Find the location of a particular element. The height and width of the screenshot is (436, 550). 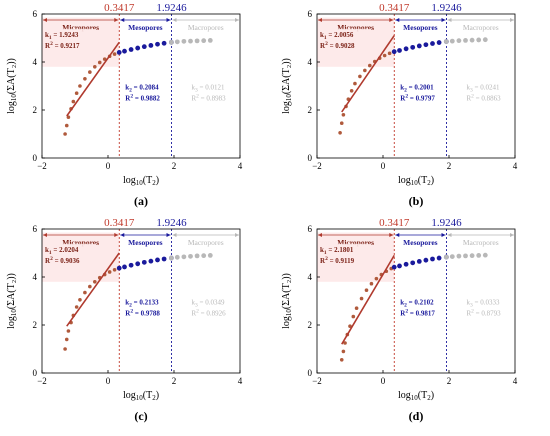

fit-r2-label: R2 = 0.9119 is located at coordinates (337, 260).